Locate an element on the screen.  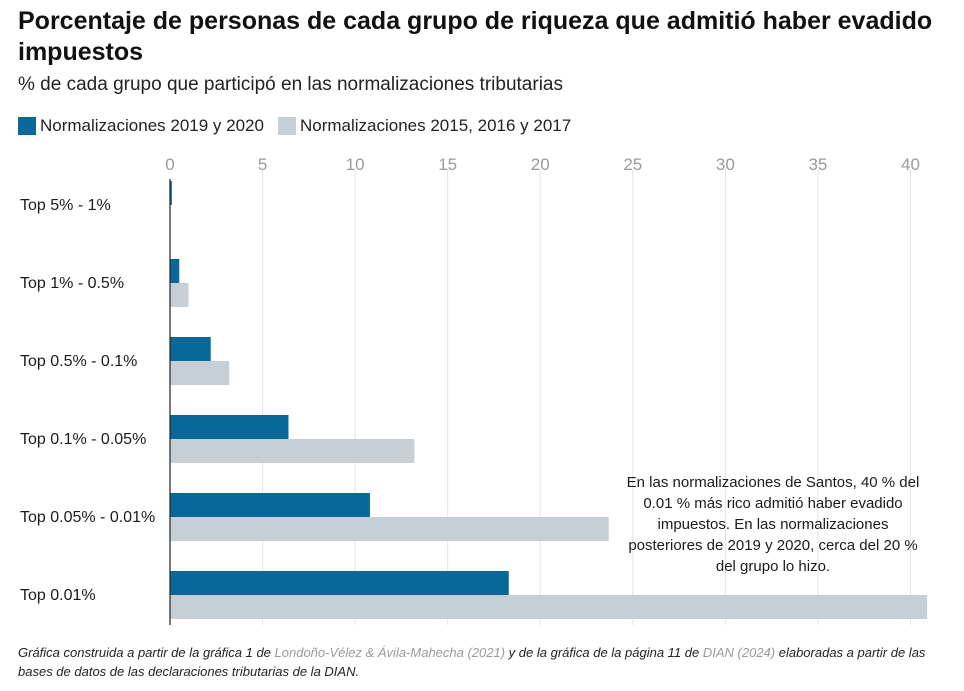
legend-swatch-2015 is located at coordinates (286, 126).